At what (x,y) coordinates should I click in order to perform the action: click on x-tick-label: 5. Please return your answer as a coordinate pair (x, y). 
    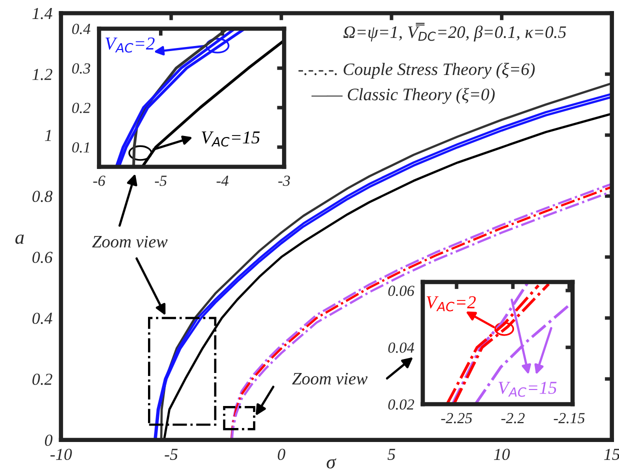
    Looking at the image, I should click on (392, 454).